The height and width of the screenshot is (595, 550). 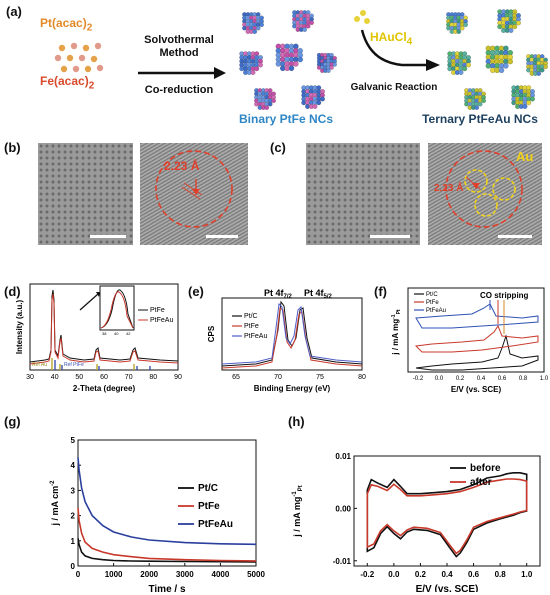 What do you see at coordinates (480, 119) in the screenshot?
I see `ternary-ptfeau-label: Ternary PtFeAu NCs` at bounding box center [480, 119].